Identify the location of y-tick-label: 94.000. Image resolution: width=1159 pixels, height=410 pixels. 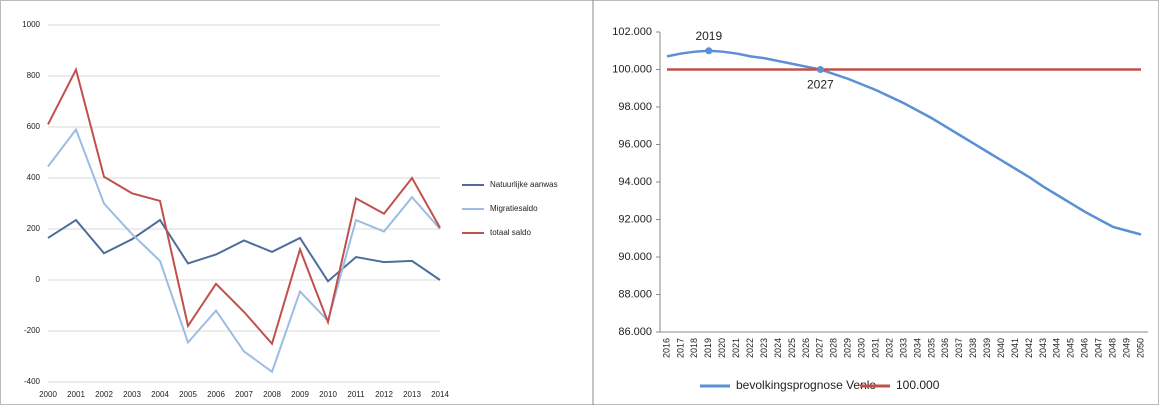
(635, 182).